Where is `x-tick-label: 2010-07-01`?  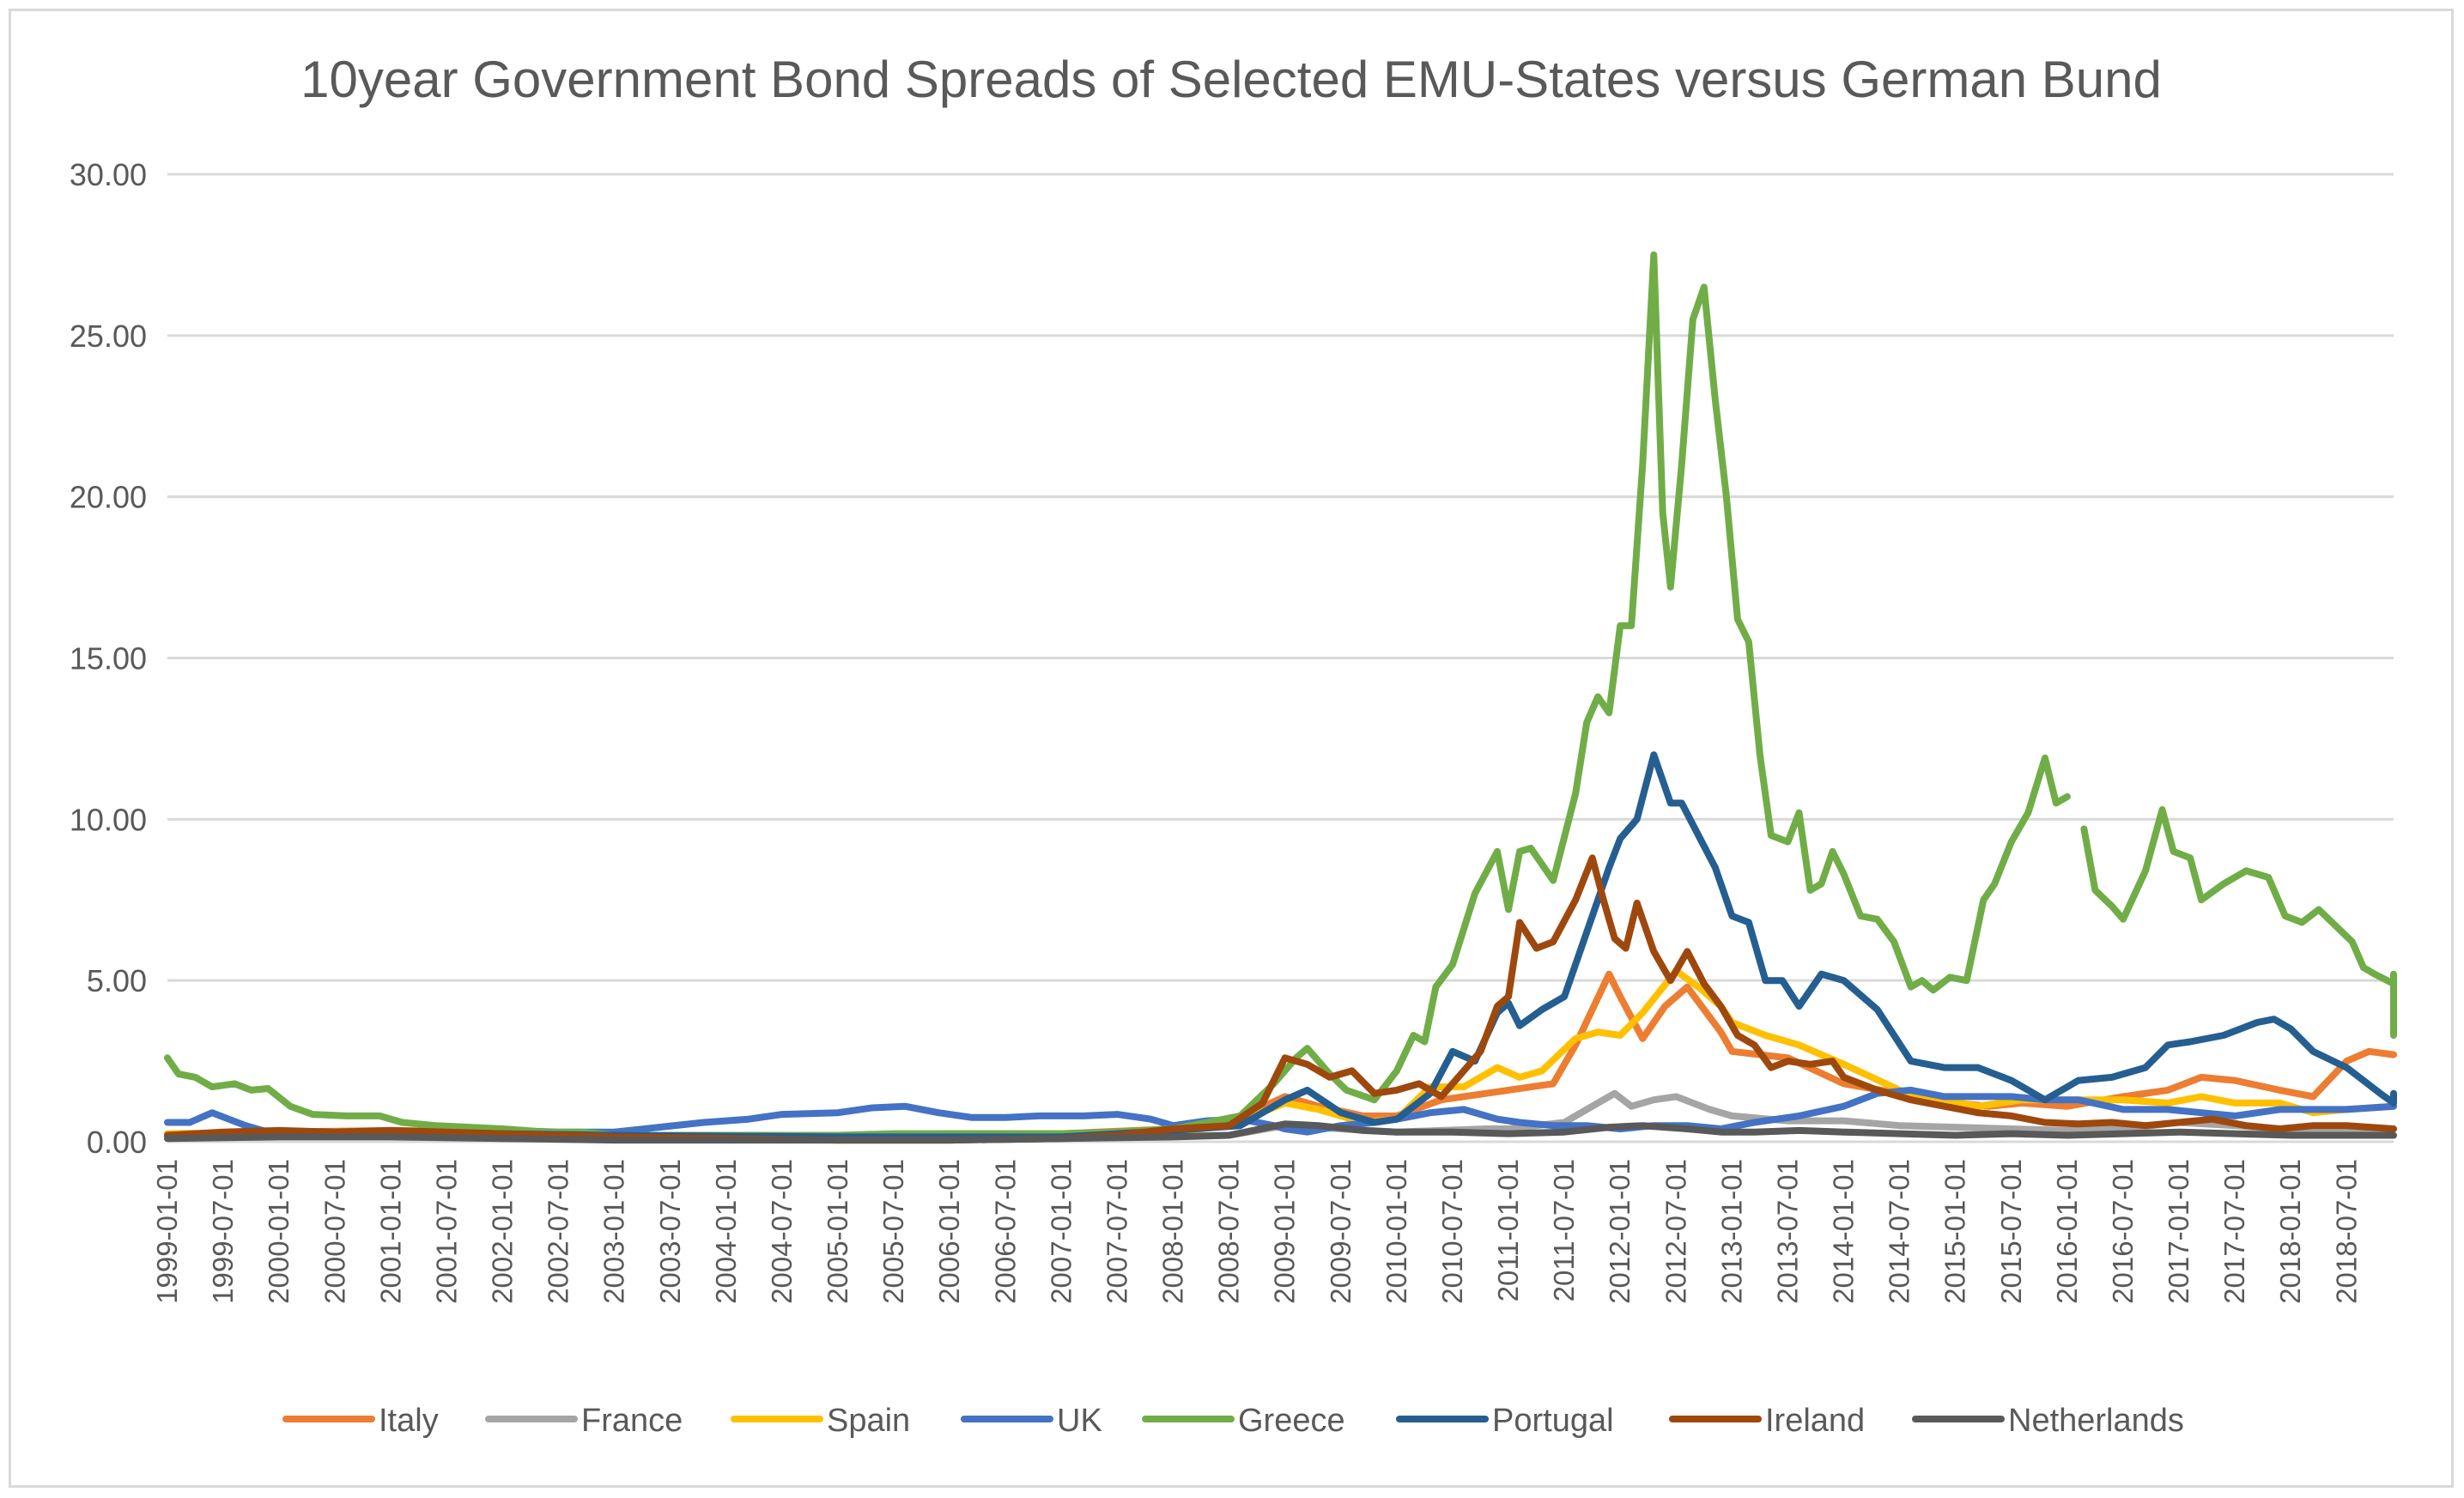 x-tick-label: 2010-07-01 is located at coordinates (1452, 1231).